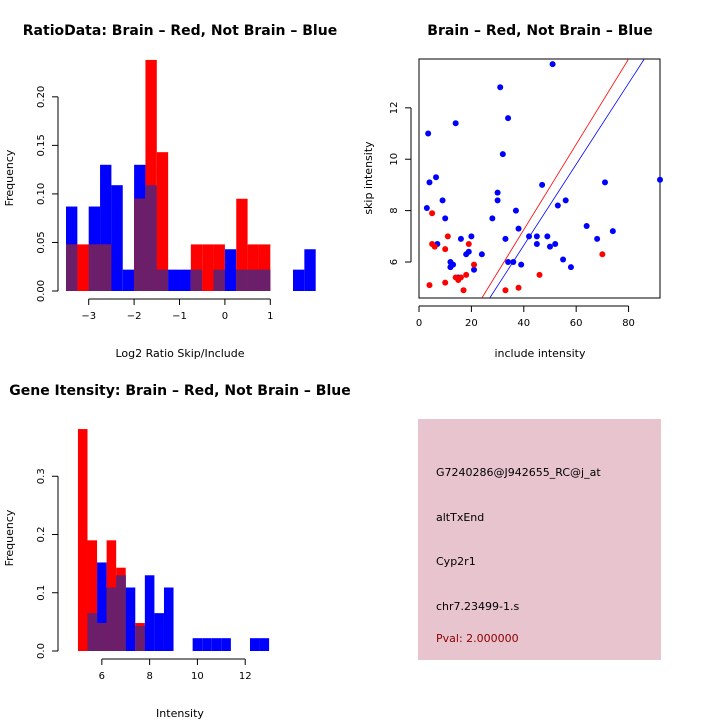 This screenshot has height=720, width=720. Describe the element at coordinates (477, 606) in the screenshot. I see `location-text: chr7.23499-1.s` at that location.